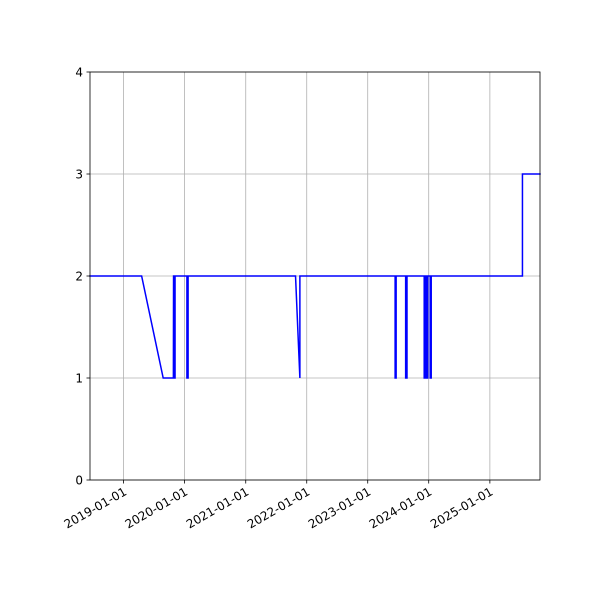 This screenshot has height=604, width=600. I want to click on y-tick-label: 2, so click(79, 277).